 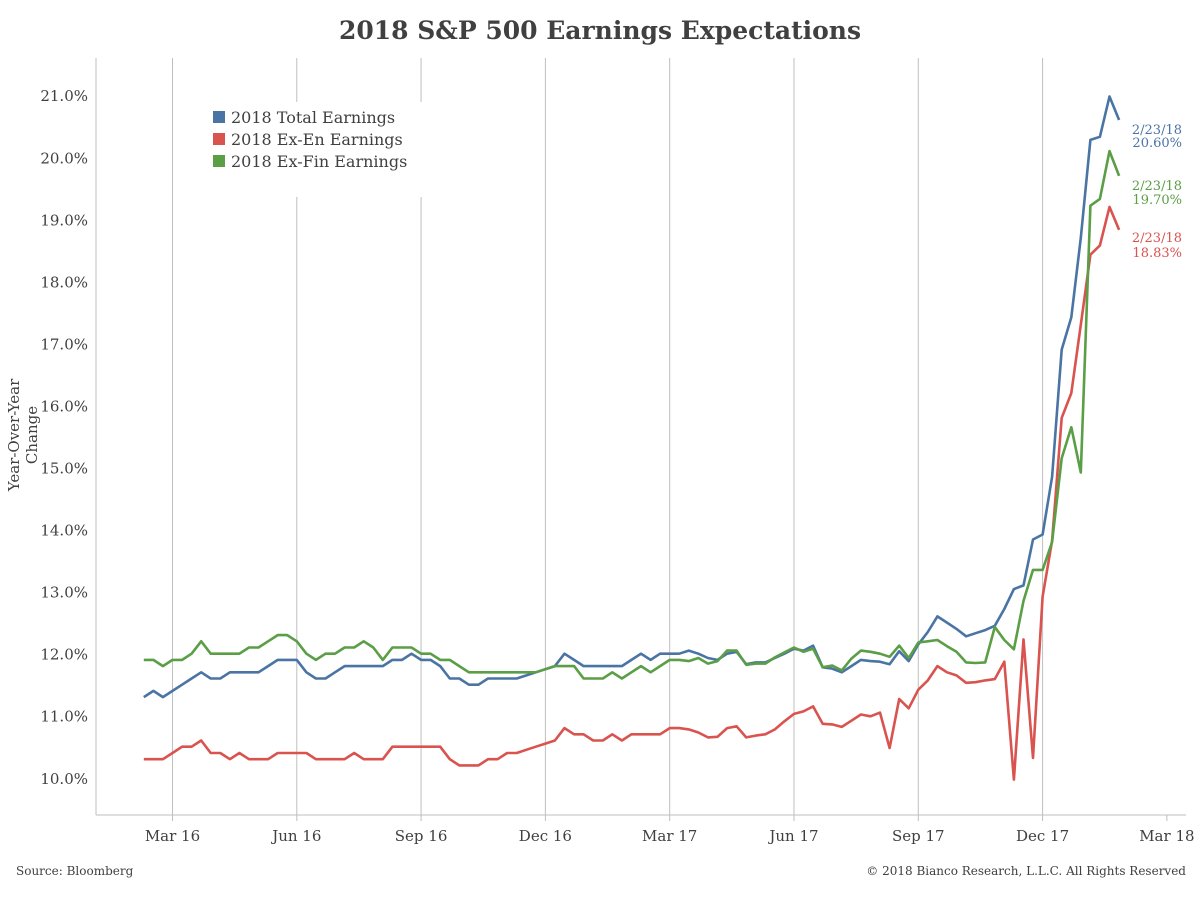 What do you see at coordinates (317, 139) in the screenshot?
I see `legend-label: 2018 Ex-En Earnings` at bounding box center [317, 139].